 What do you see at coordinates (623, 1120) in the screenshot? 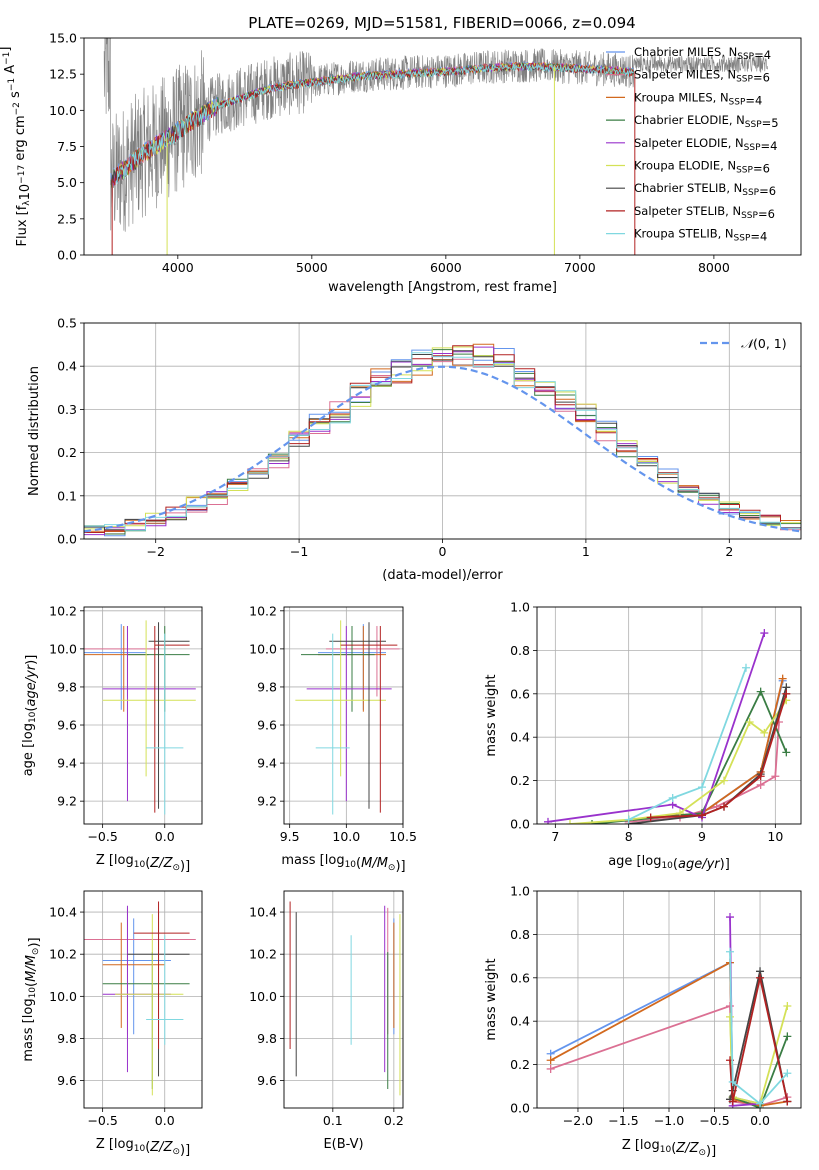
I see `x-tick-label: −1.5` at bounding box center [623, 1120].